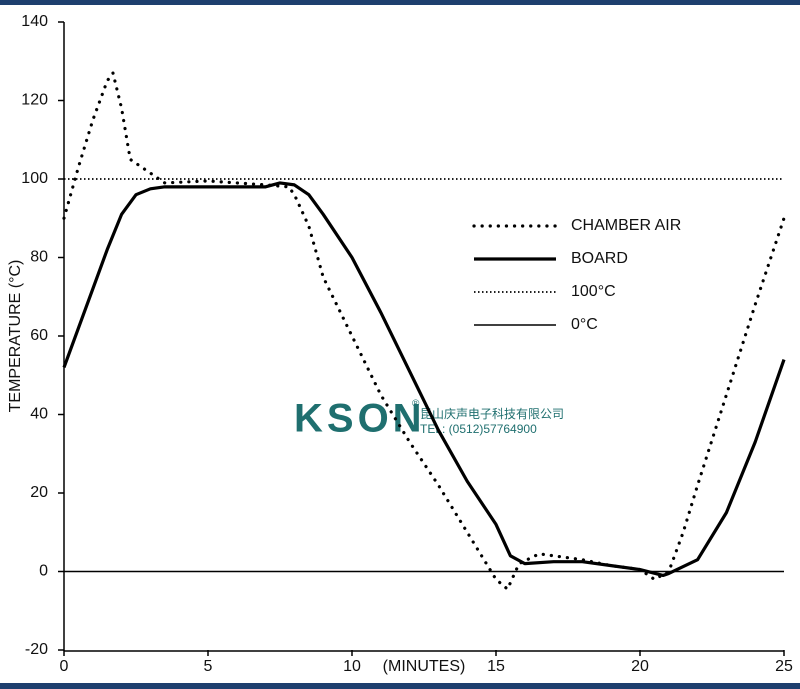 The width and height of the screenshot is (800, 689). What do you see at coordinates (478, 429) in the screenshot?
I see `watermark-phone: TEL: (0512)57764900` at bounding box center [478, 429].